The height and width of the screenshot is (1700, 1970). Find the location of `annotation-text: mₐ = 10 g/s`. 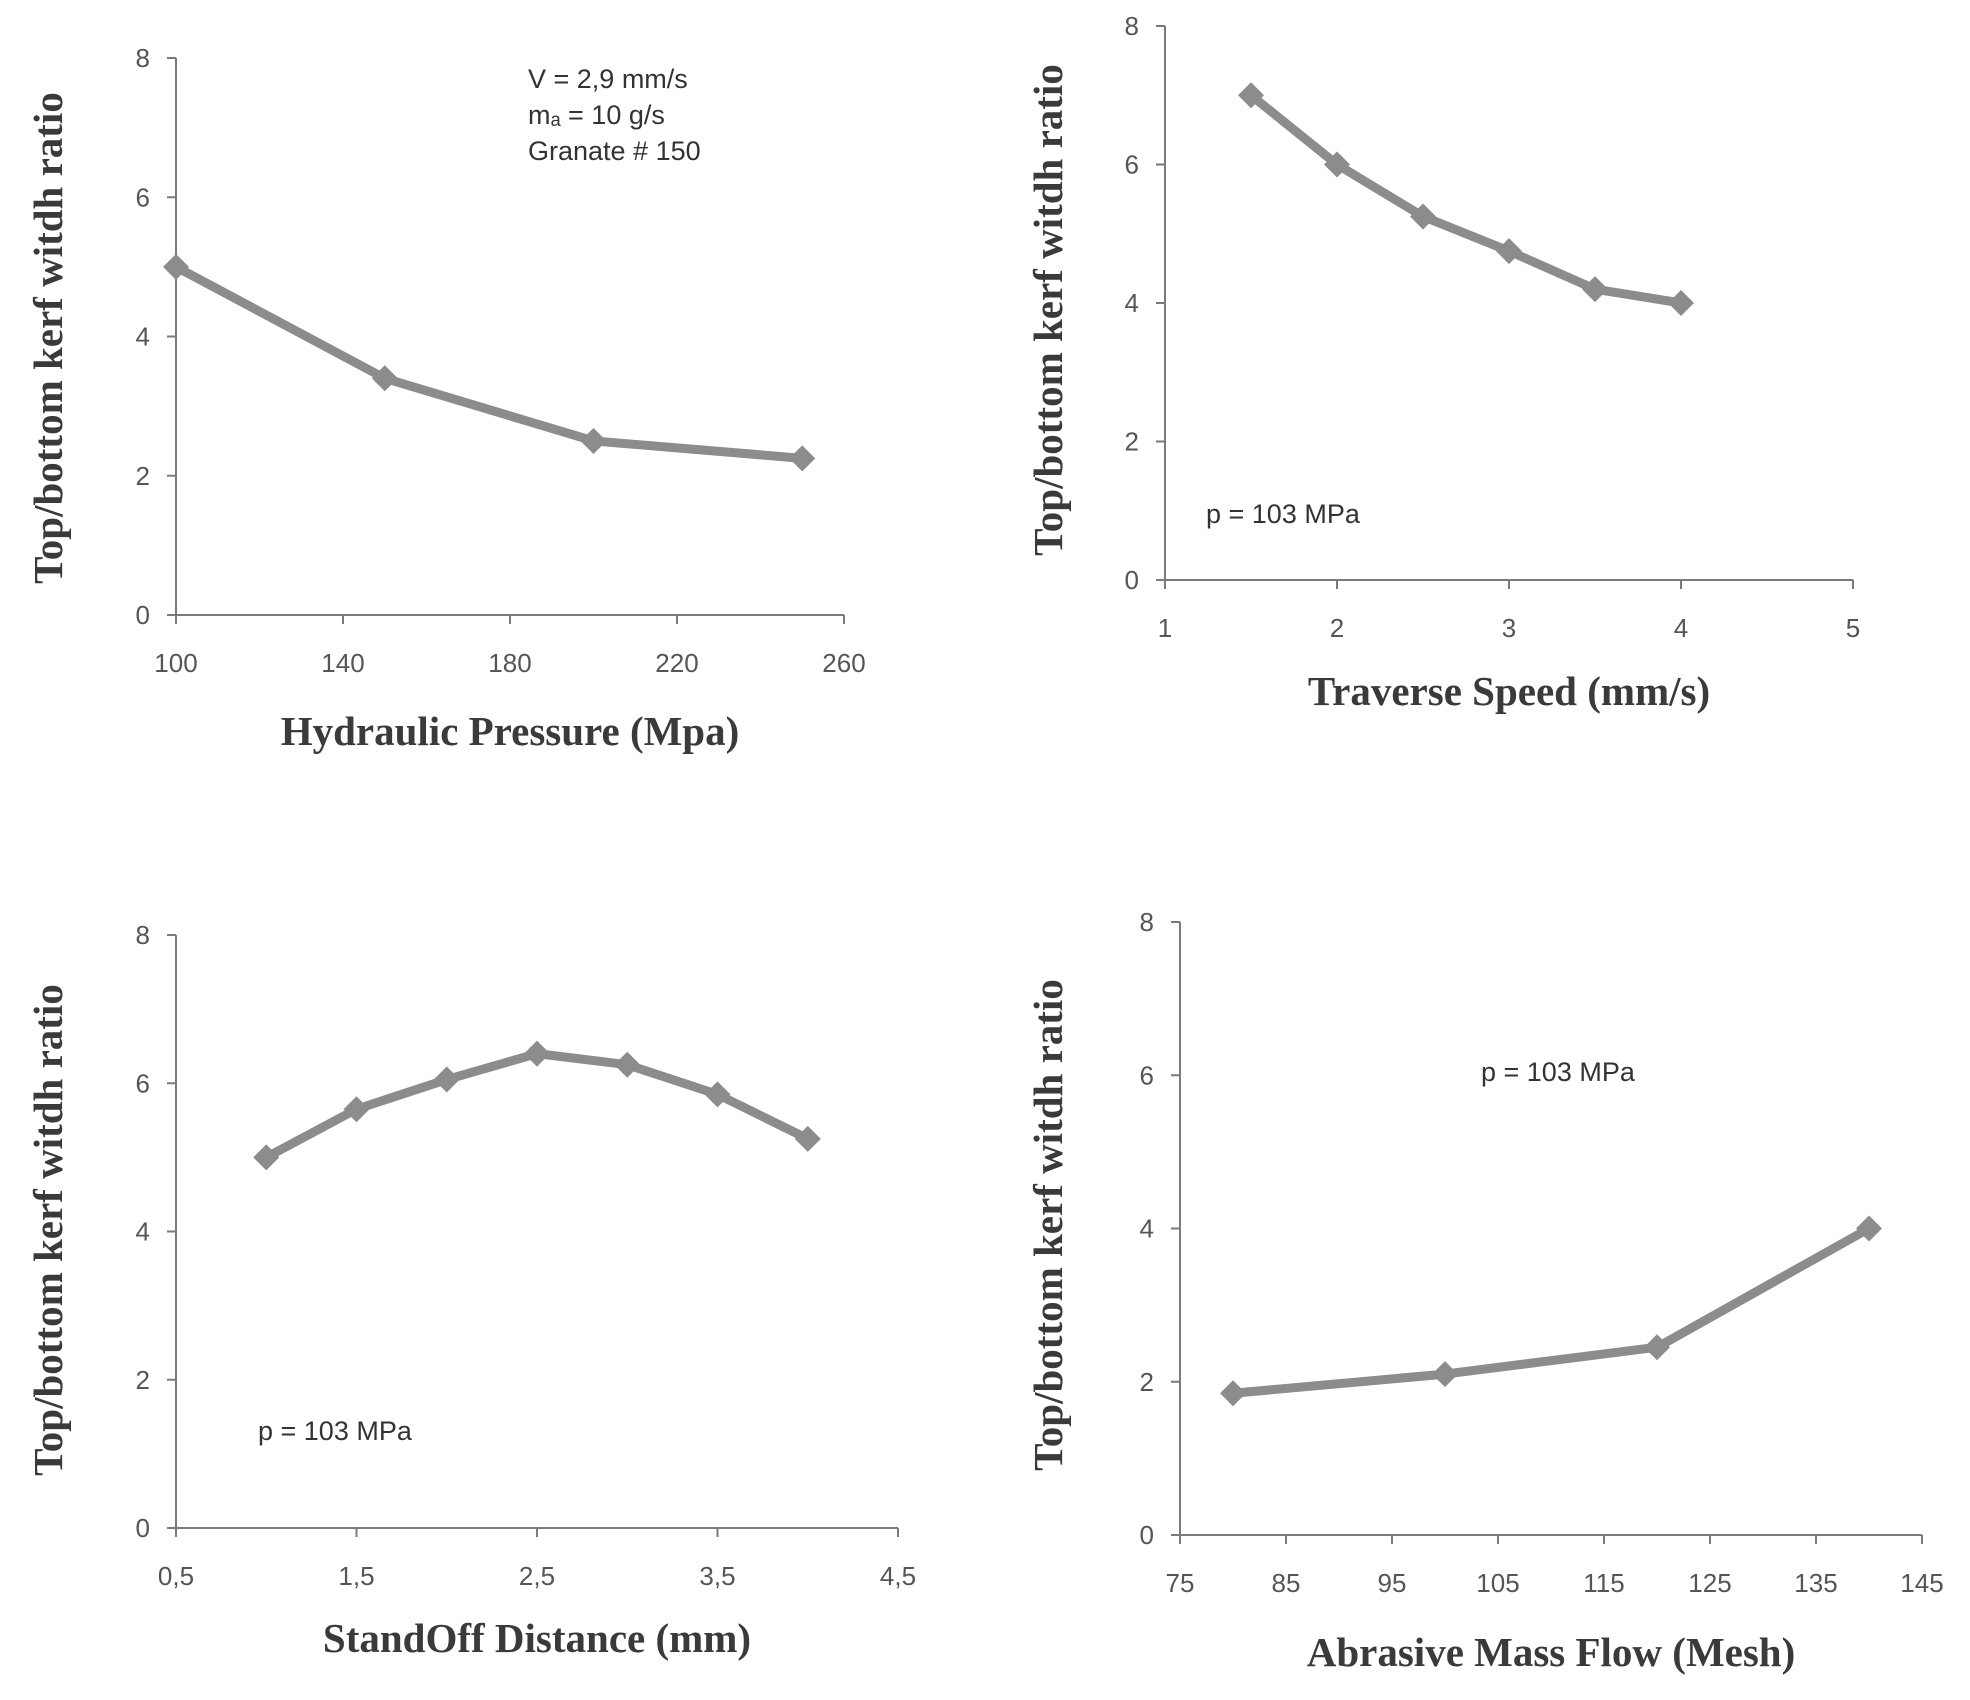

annotation-text: mₐ = 10 g/s is located at coordinates (596, 115).